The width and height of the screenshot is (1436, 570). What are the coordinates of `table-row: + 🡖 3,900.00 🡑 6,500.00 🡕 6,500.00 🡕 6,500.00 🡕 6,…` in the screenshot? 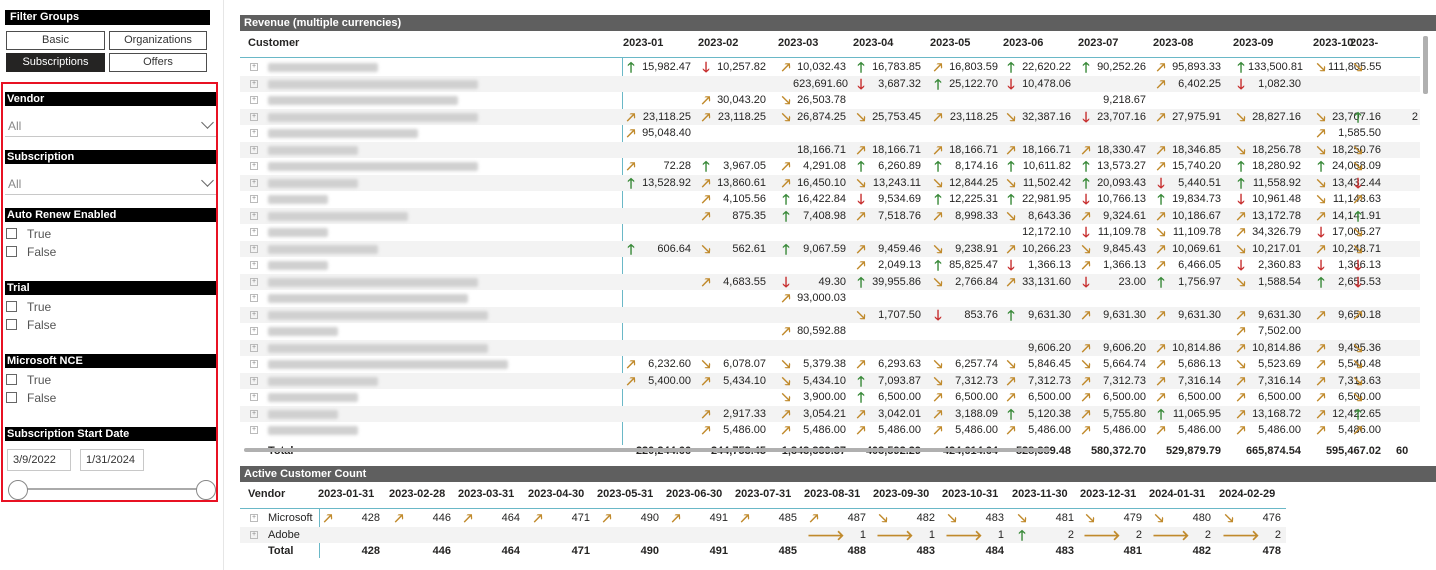 It's located at (830, 397).